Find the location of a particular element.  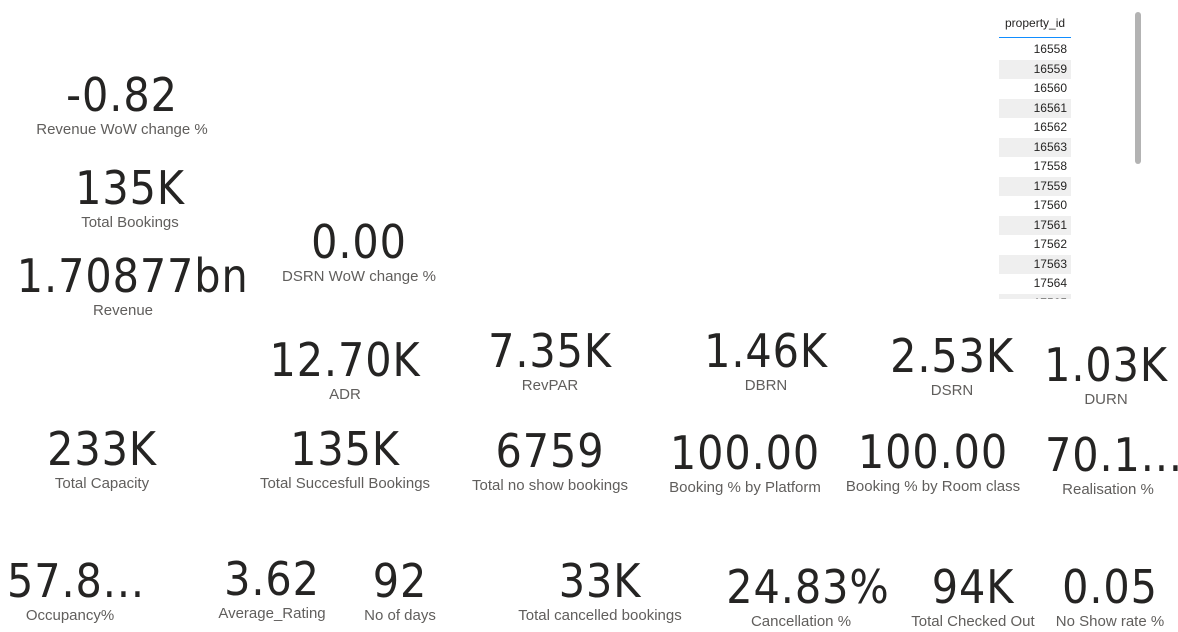

adr-value: 12.70K is located at coordinates (345, 360).